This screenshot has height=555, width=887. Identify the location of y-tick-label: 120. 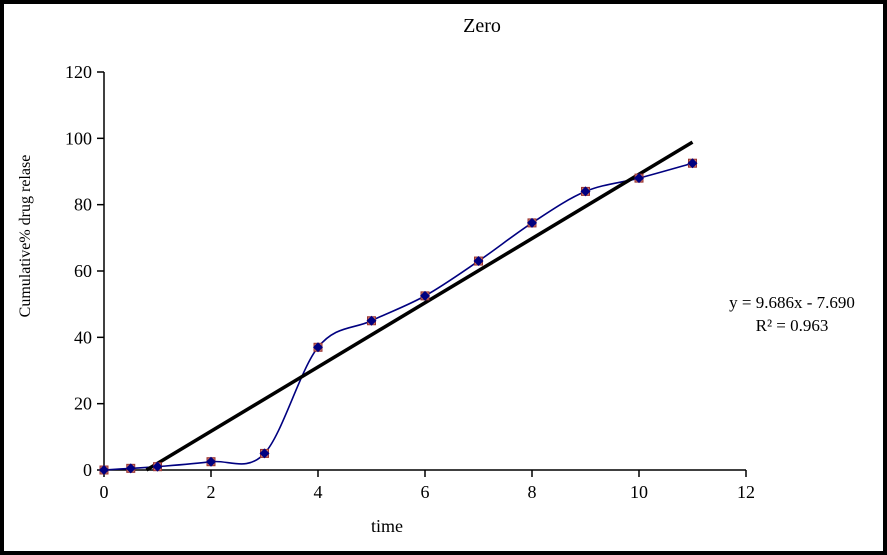
(78, 72).